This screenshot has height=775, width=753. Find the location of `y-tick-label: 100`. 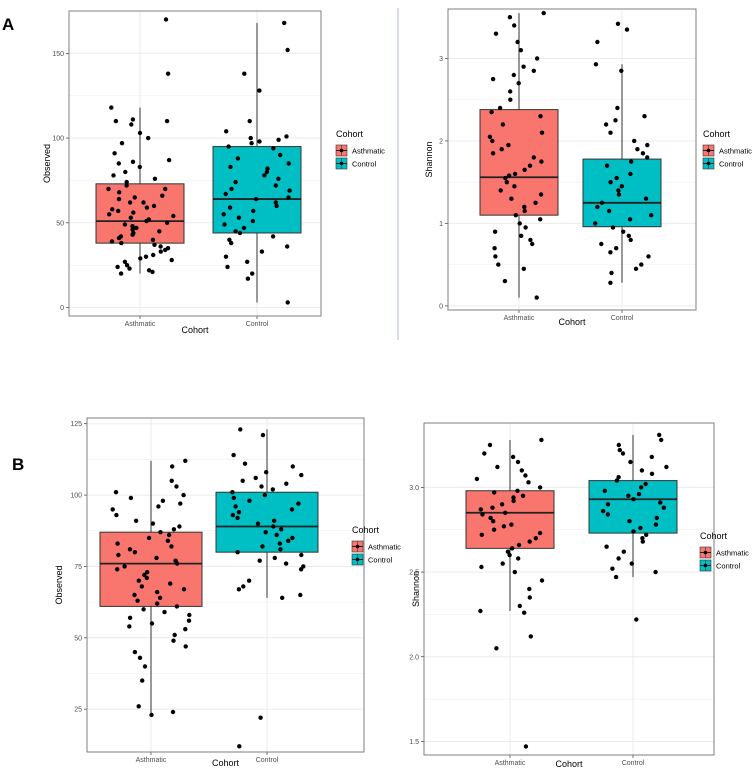

y-tick-label: 100 is located at coordinates (76, 496).